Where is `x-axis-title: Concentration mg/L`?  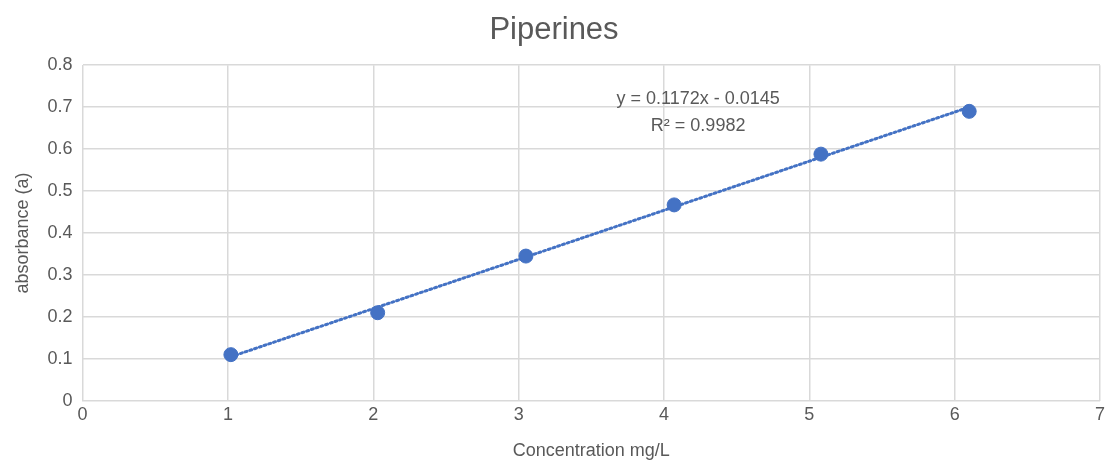
x-axis-title: Concentration mg/L is located at coordinates (591, 450).